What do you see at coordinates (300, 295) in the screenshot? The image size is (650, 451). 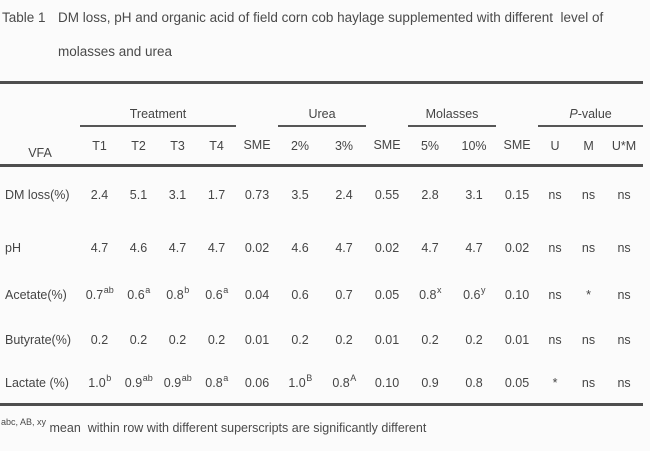 I see `table-cell: 0.6` at bounding box center [300, 295].